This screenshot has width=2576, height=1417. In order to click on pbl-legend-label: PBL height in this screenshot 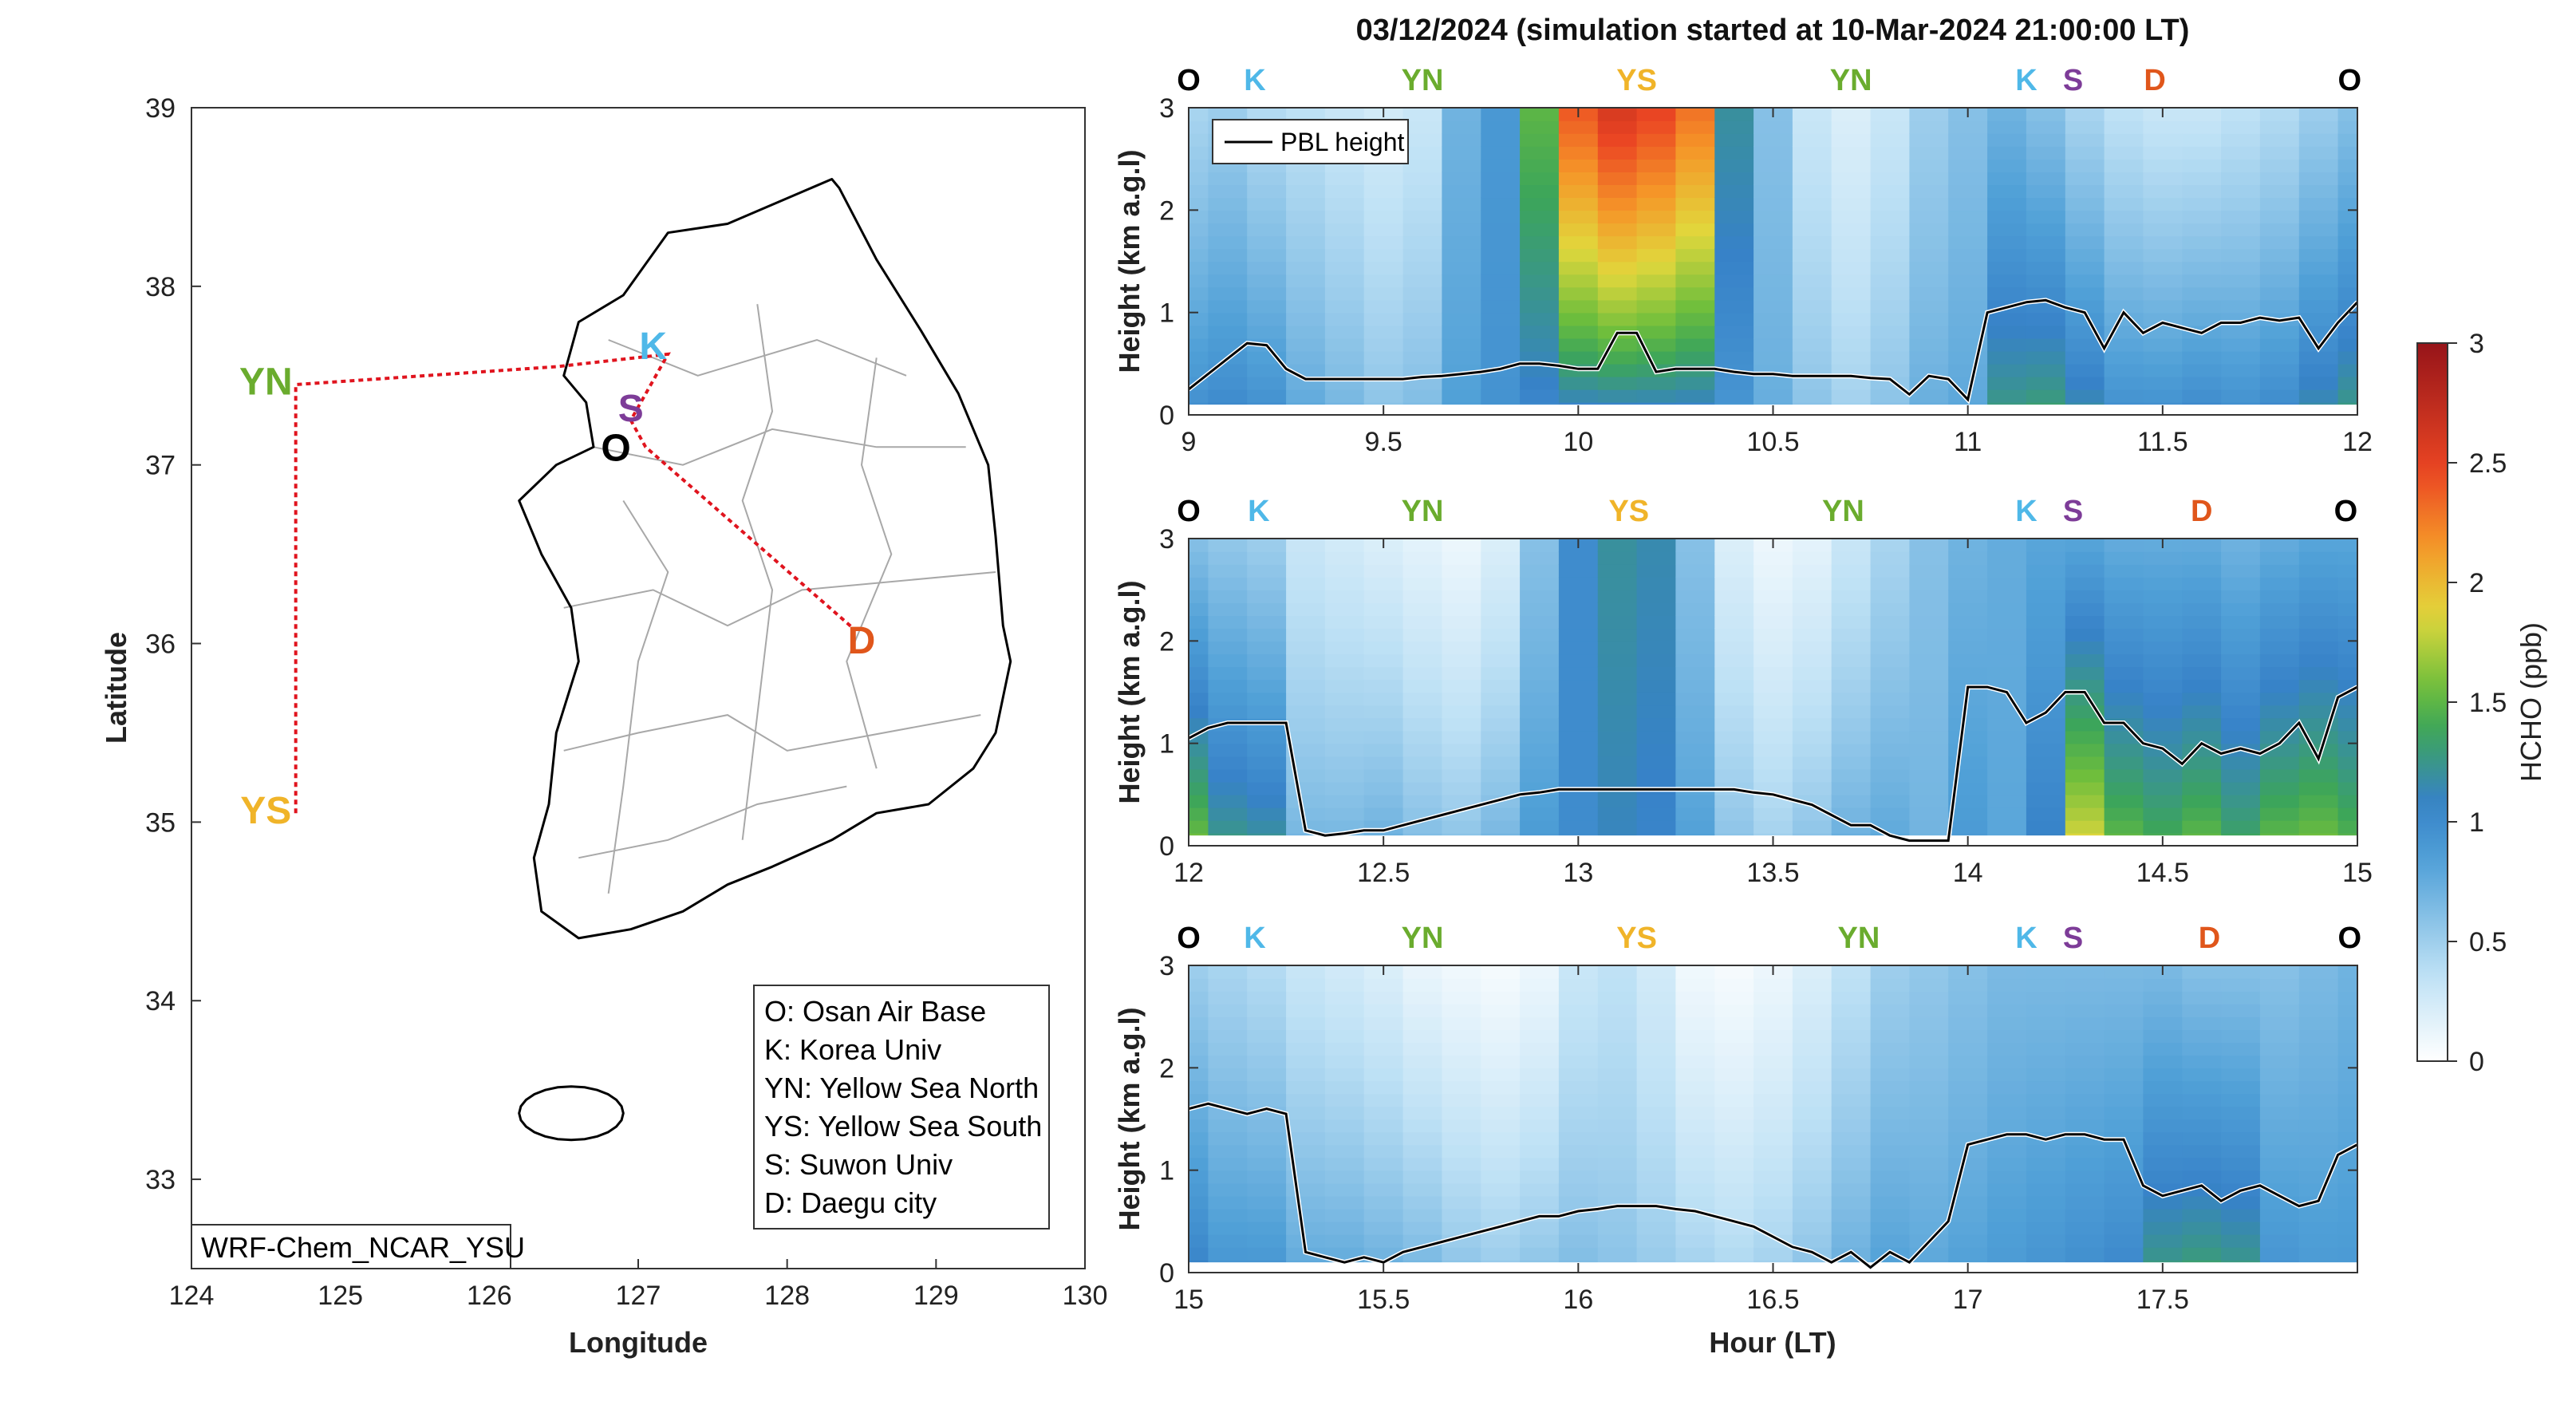, I will do `click(1342, 142)`.